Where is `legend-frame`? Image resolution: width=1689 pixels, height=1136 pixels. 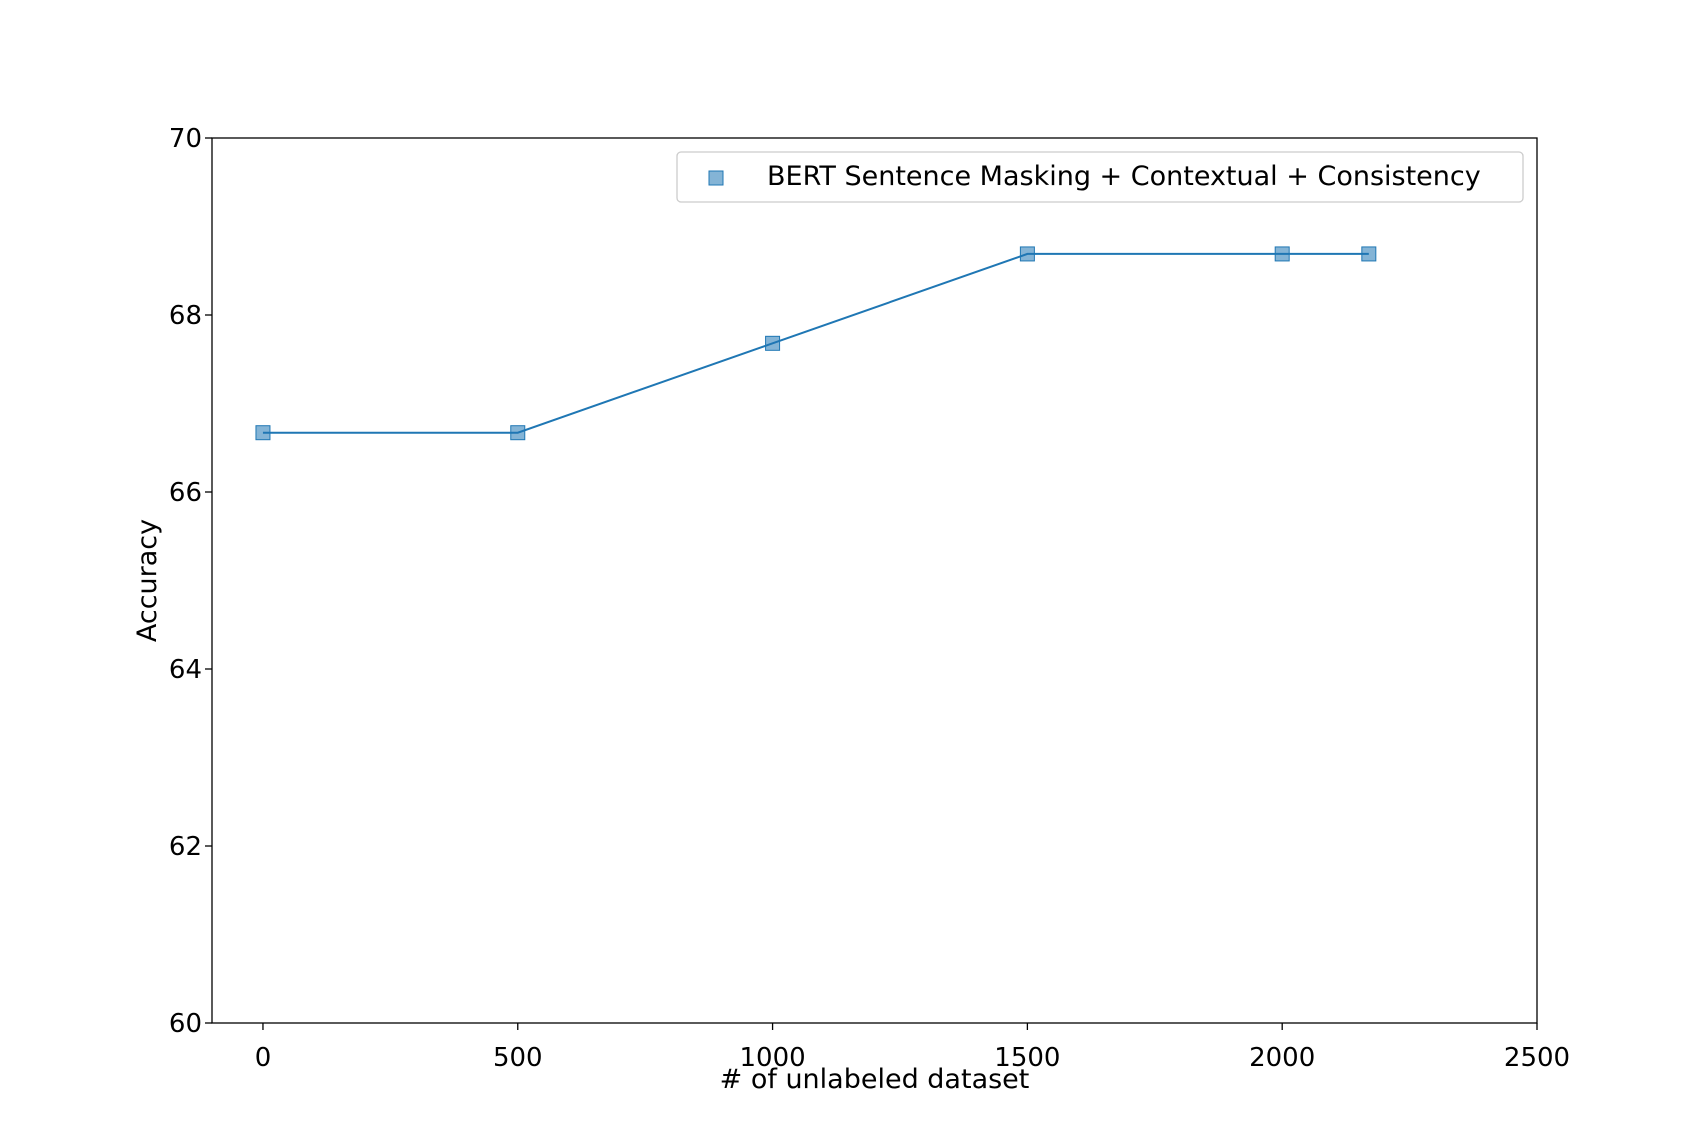 legend-frame is located at coordinates (1100, 177).